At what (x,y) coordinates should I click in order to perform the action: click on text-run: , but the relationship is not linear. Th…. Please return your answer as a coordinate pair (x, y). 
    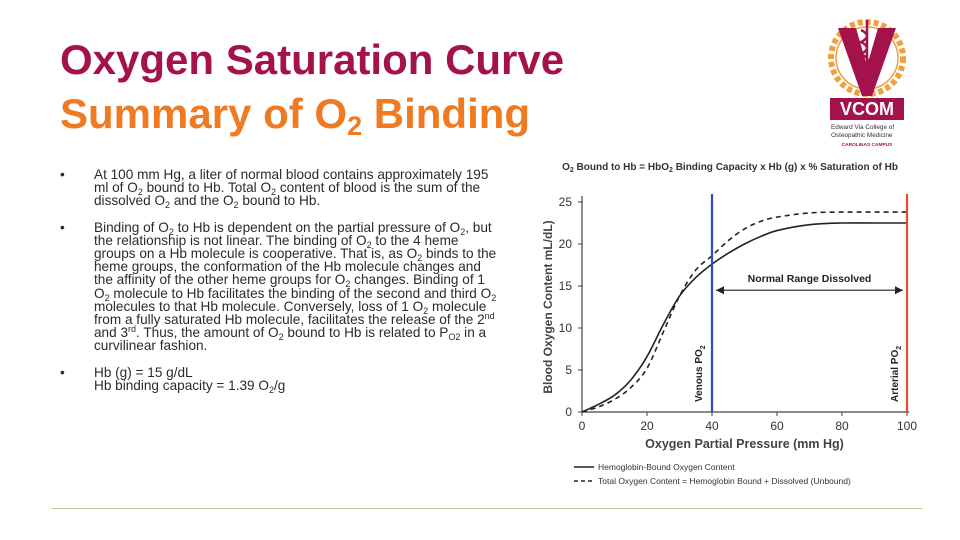
    Looking at the image, I should click on (293, 233).